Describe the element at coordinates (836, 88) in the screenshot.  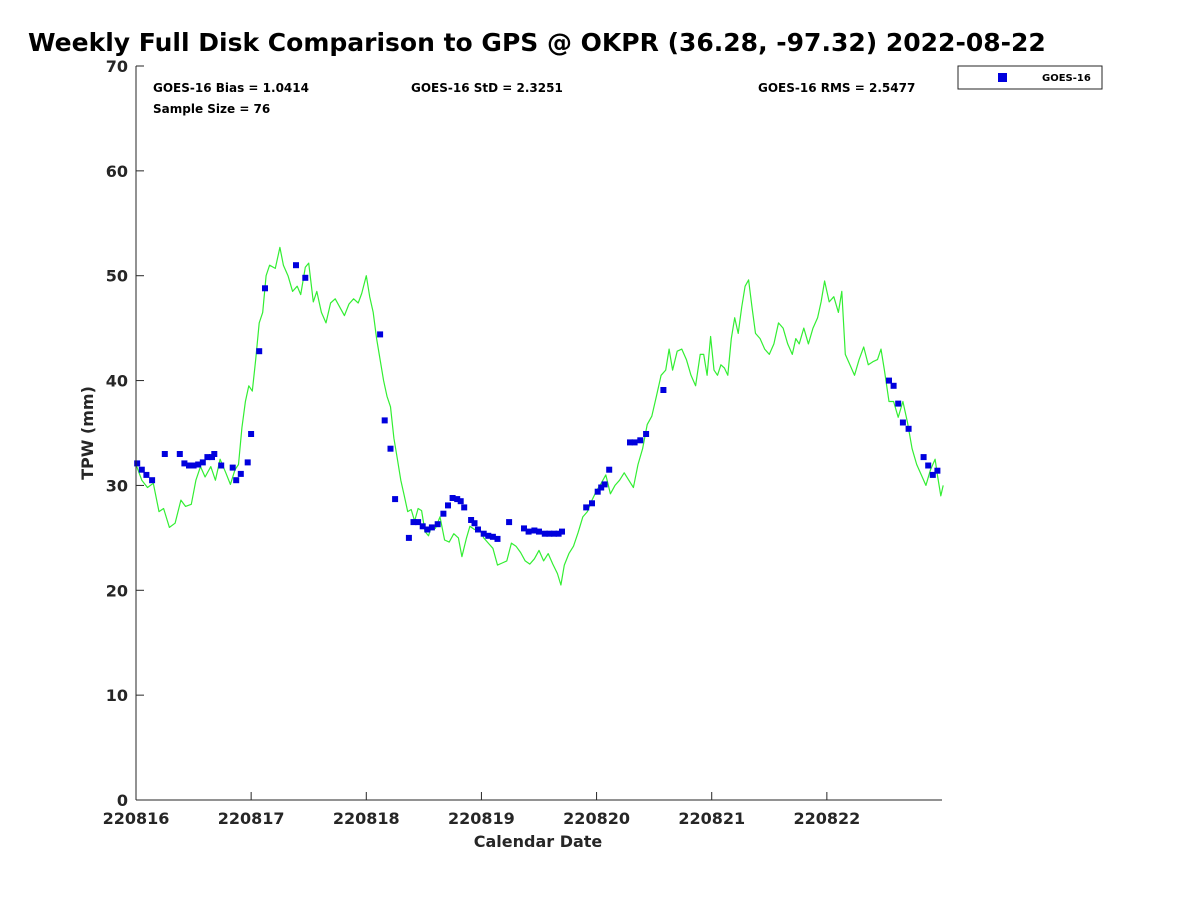
I see `rms-stat: GOES-16 RMS = 2.5477` at that location.